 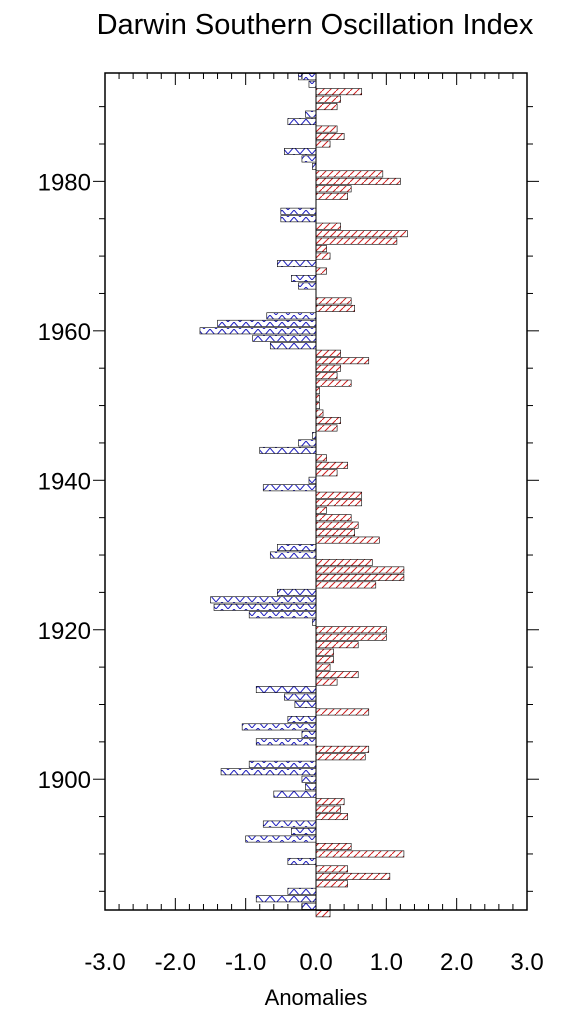 I want to click on x-axis-label: Anomalies, so click(x=316, y=997).